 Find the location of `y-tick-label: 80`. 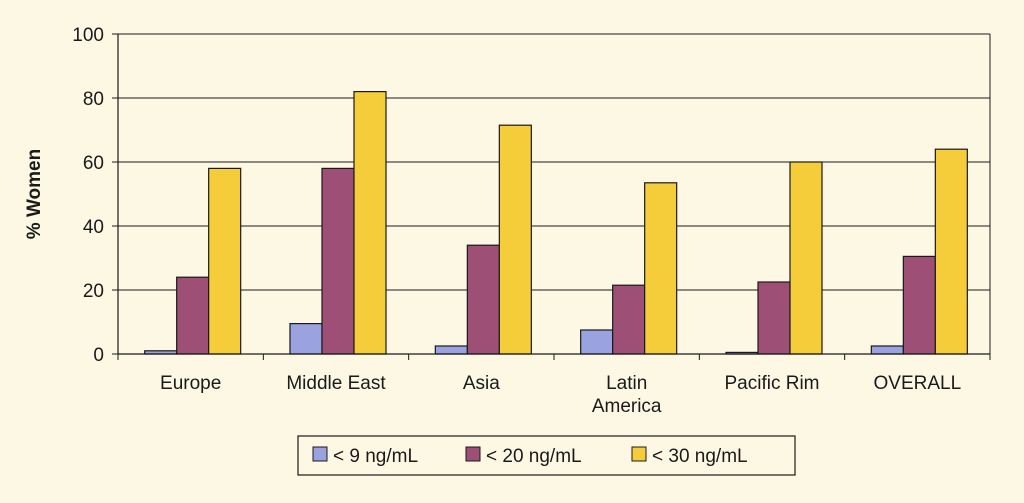

y-tick-label: 80 is located at coordinates (93, 99).